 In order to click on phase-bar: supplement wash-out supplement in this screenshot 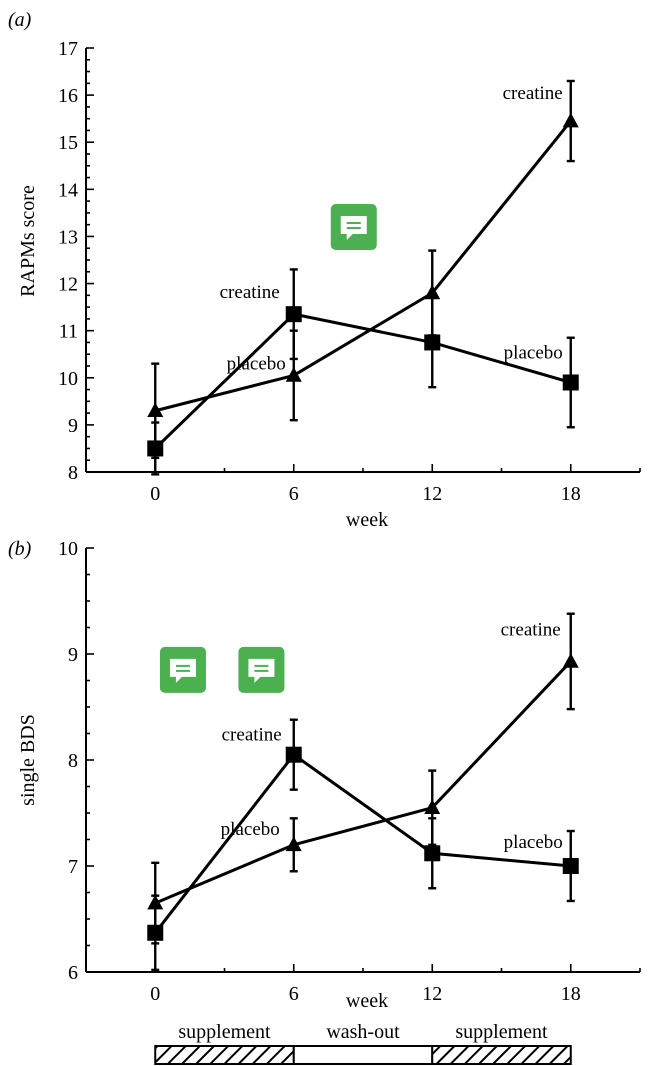, I will do `click(363, 1043)`.